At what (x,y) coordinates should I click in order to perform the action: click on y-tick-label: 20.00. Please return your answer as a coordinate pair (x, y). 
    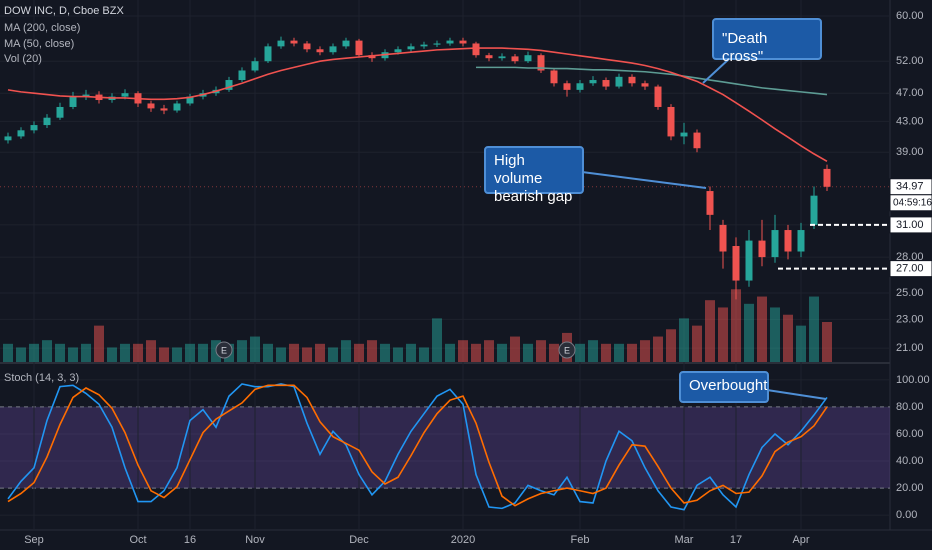
    Looking at the image, I should click on (910, 488).